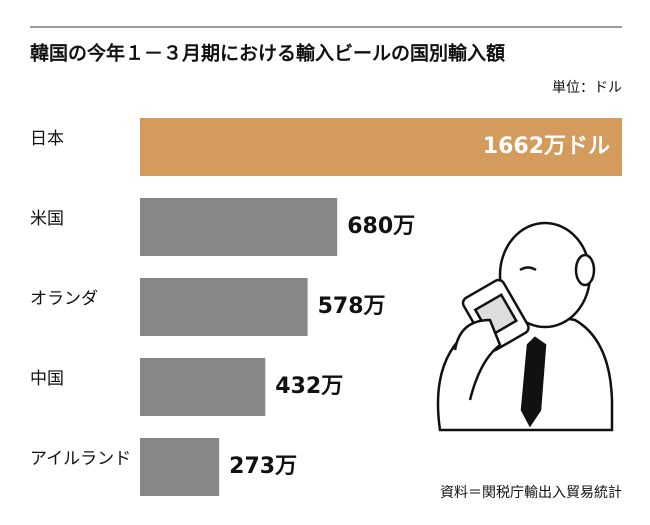  What do you see at coordinates (267, 53) in the screenshot?
I see `chart-title: 韓国の今年１－３月期における輸入ビールの国別輸入額` at bounding box center [267, 53].